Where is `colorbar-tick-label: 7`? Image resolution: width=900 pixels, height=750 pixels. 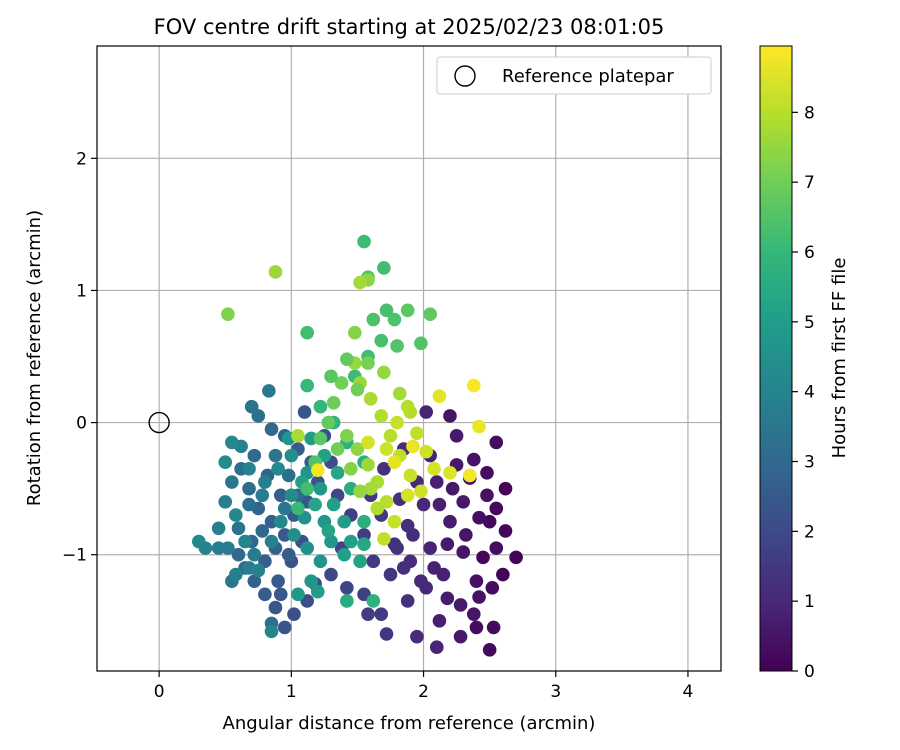
colorbar-tick-label: 7 is located at coordinates (809, 183).